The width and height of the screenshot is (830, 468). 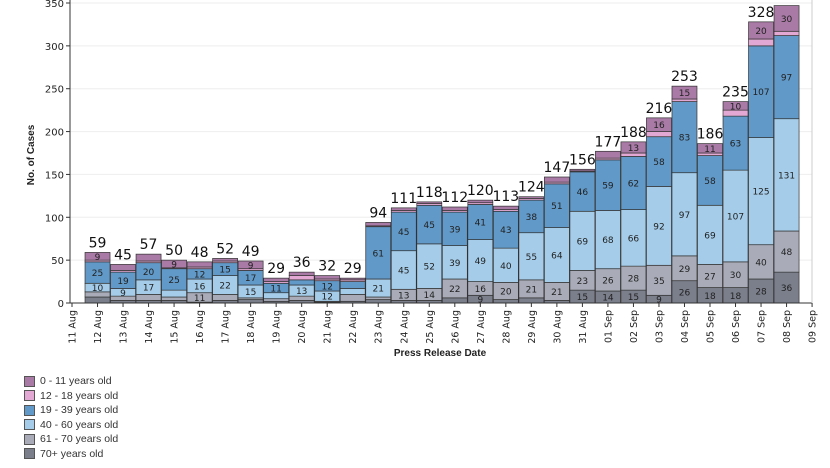 What do you see at coordinates (327, 267) in the screenshot?
I see `total-label: 32` at bounding box center [327, 267].